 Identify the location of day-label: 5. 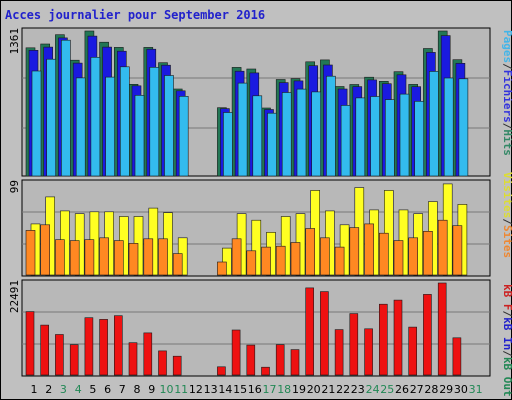
(92, 389).